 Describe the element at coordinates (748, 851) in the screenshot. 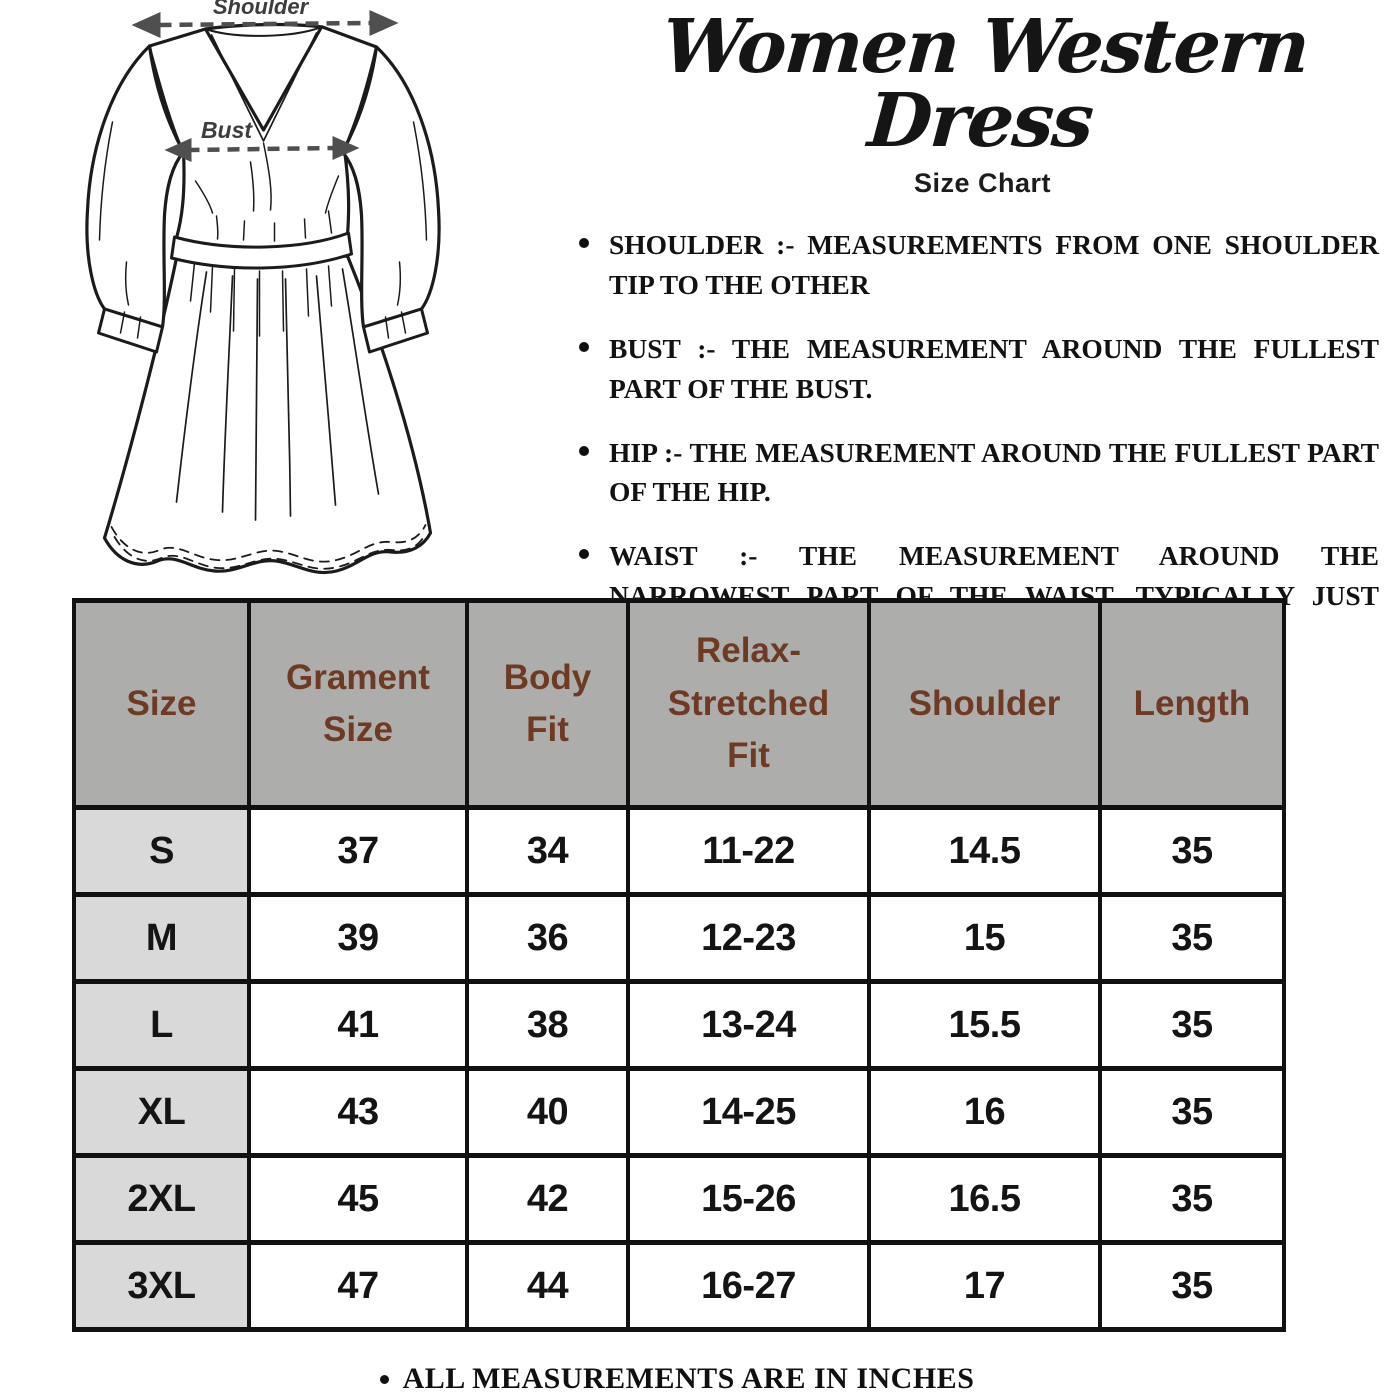

I see `value-cell: 11-22` at that location.